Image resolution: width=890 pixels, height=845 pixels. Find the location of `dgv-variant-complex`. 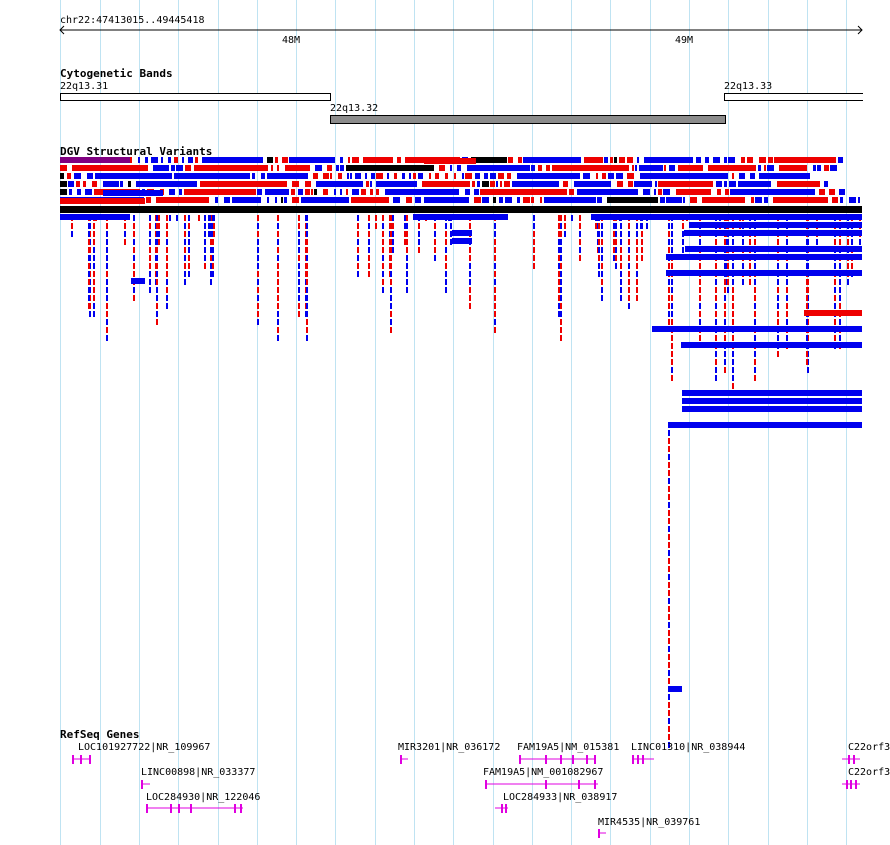

dgv-variant-complex is located at coordinates (461, 209).